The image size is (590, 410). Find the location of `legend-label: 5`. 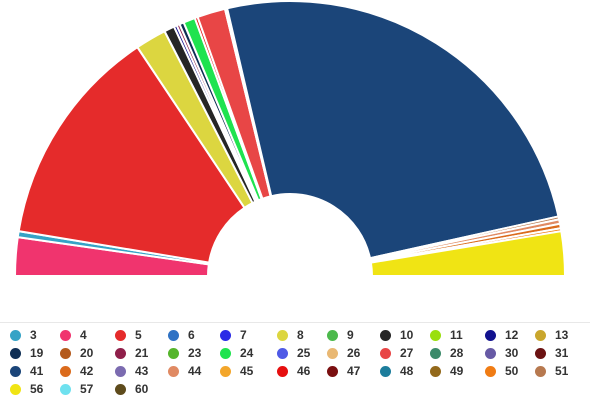

legend-label: 5 is located at coordinates (138, 335).